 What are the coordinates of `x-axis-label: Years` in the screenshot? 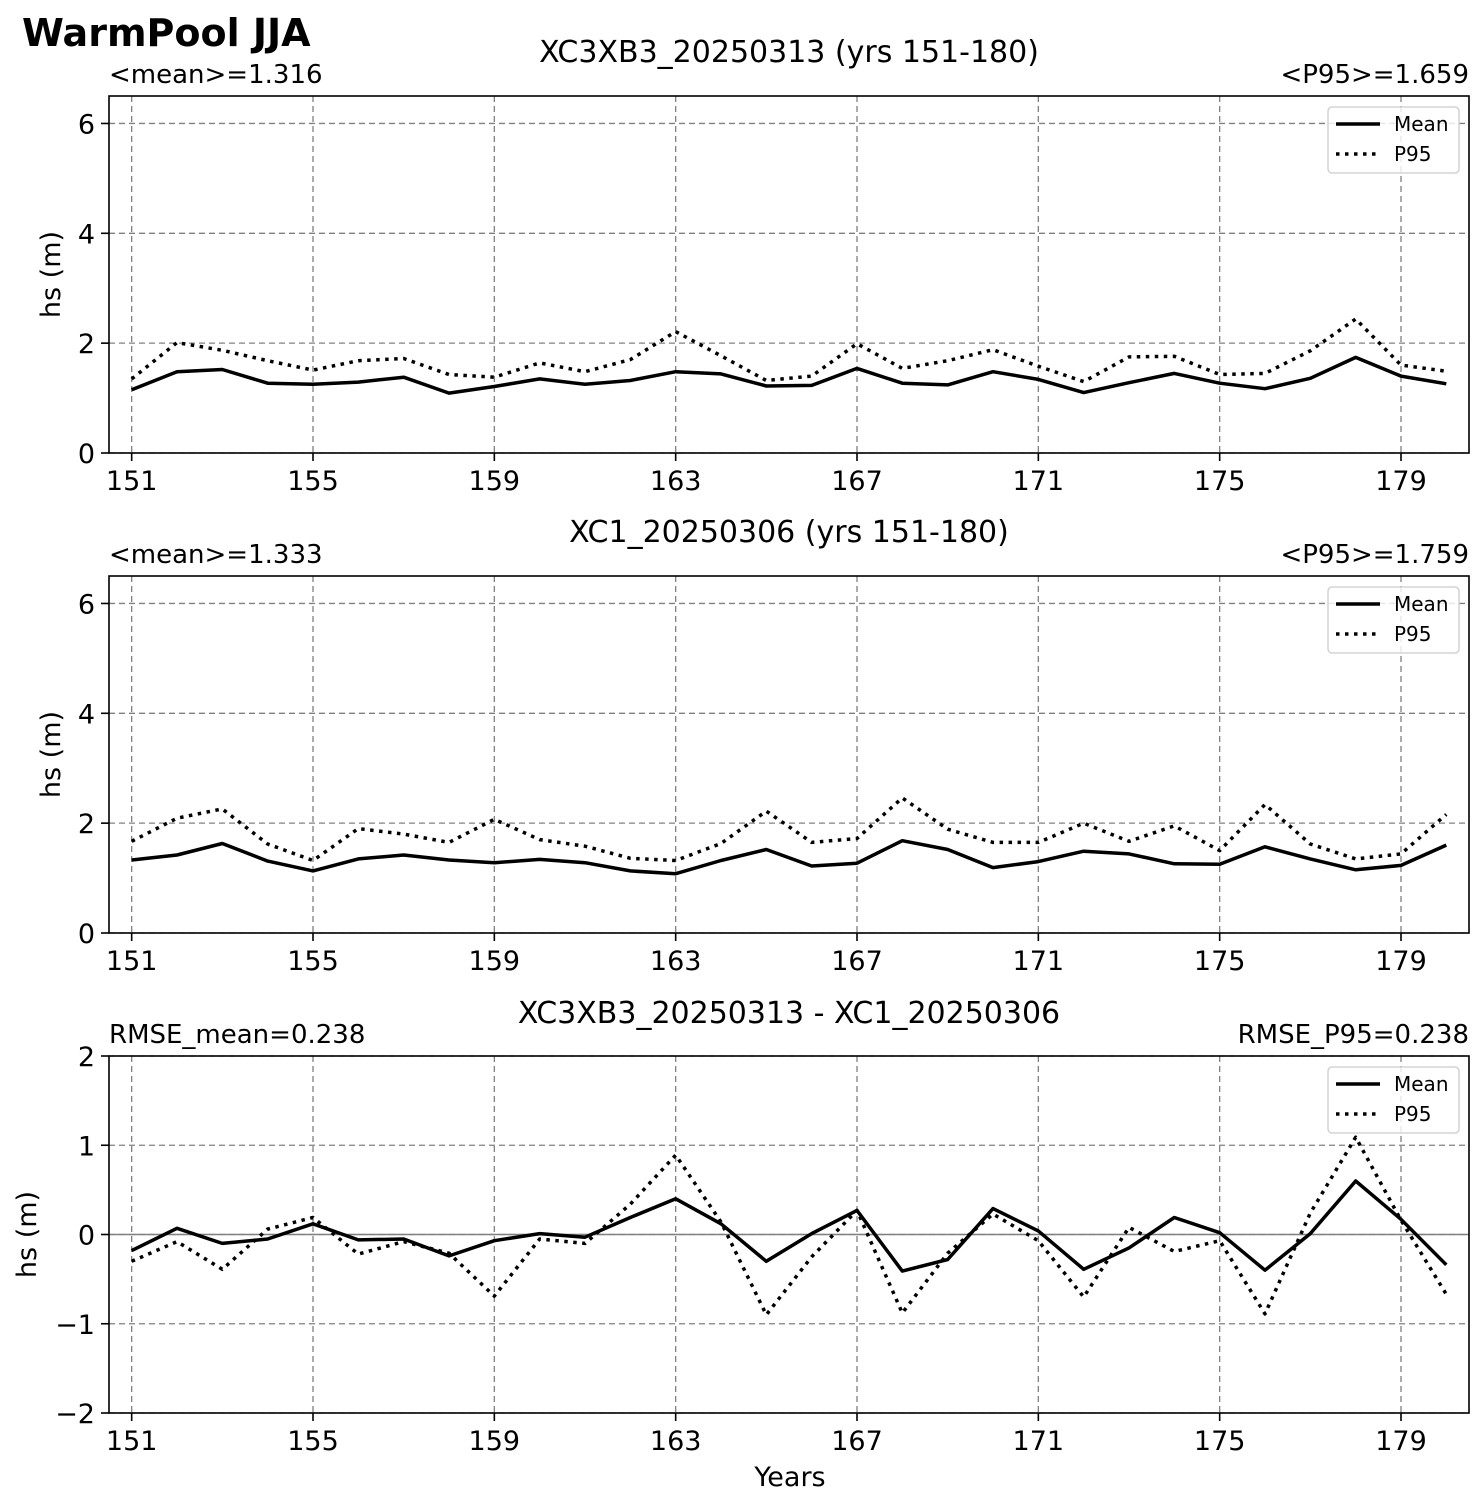 It's located at (789, 1477).